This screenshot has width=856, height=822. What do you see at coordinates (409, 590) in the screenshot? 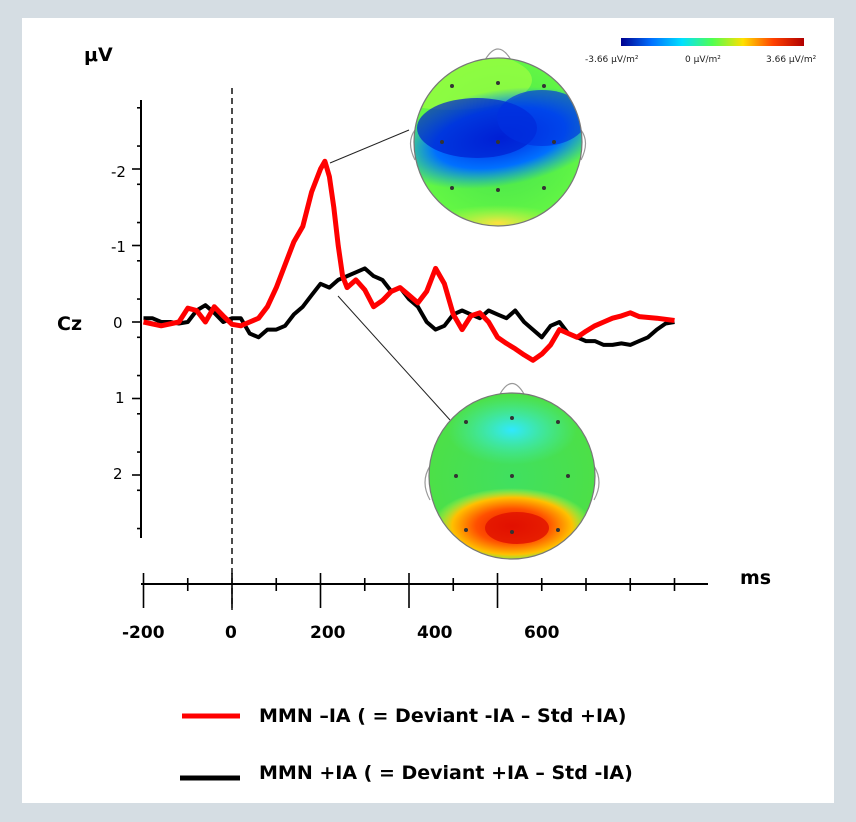
I see `x-axis-ticks` at bounding box center [409, 590].